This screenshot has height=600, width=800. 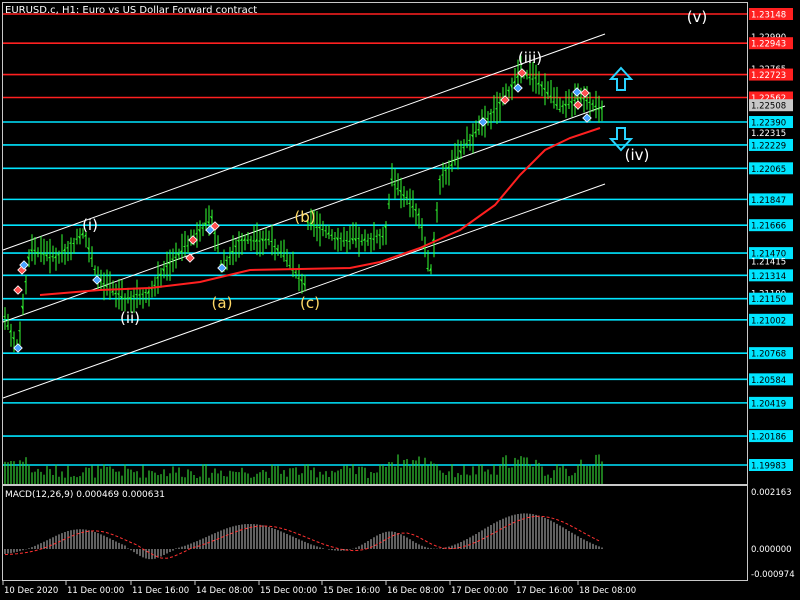 I want to click on price-axis-label: 1.22065, so click(x=768, y=170).